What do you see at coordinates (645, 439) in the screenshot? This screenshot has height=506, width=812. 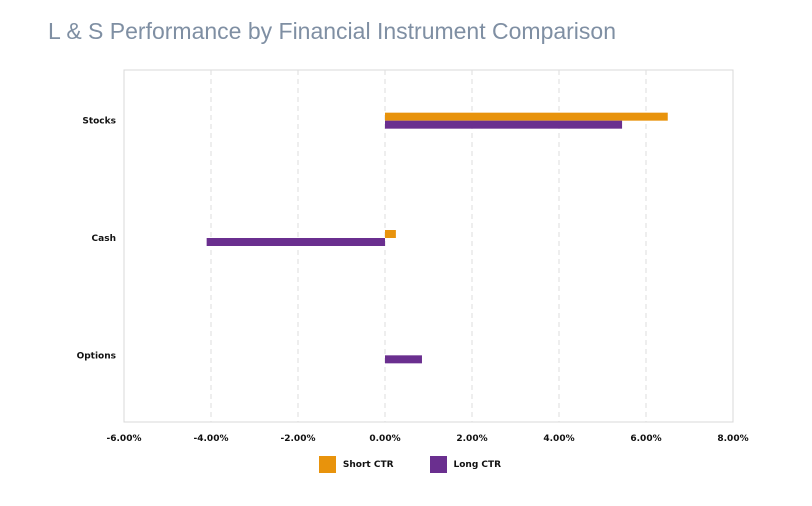 I see `x-tick-label: 6.00%` at bounding box center [645, 439].